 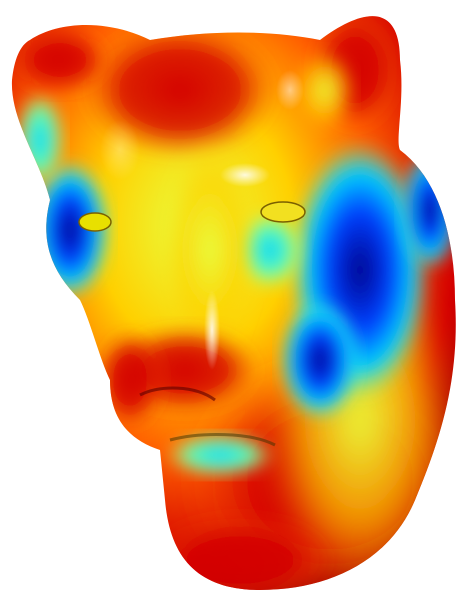 I want to click on left-eye-icon, so click(x=95, y=222).